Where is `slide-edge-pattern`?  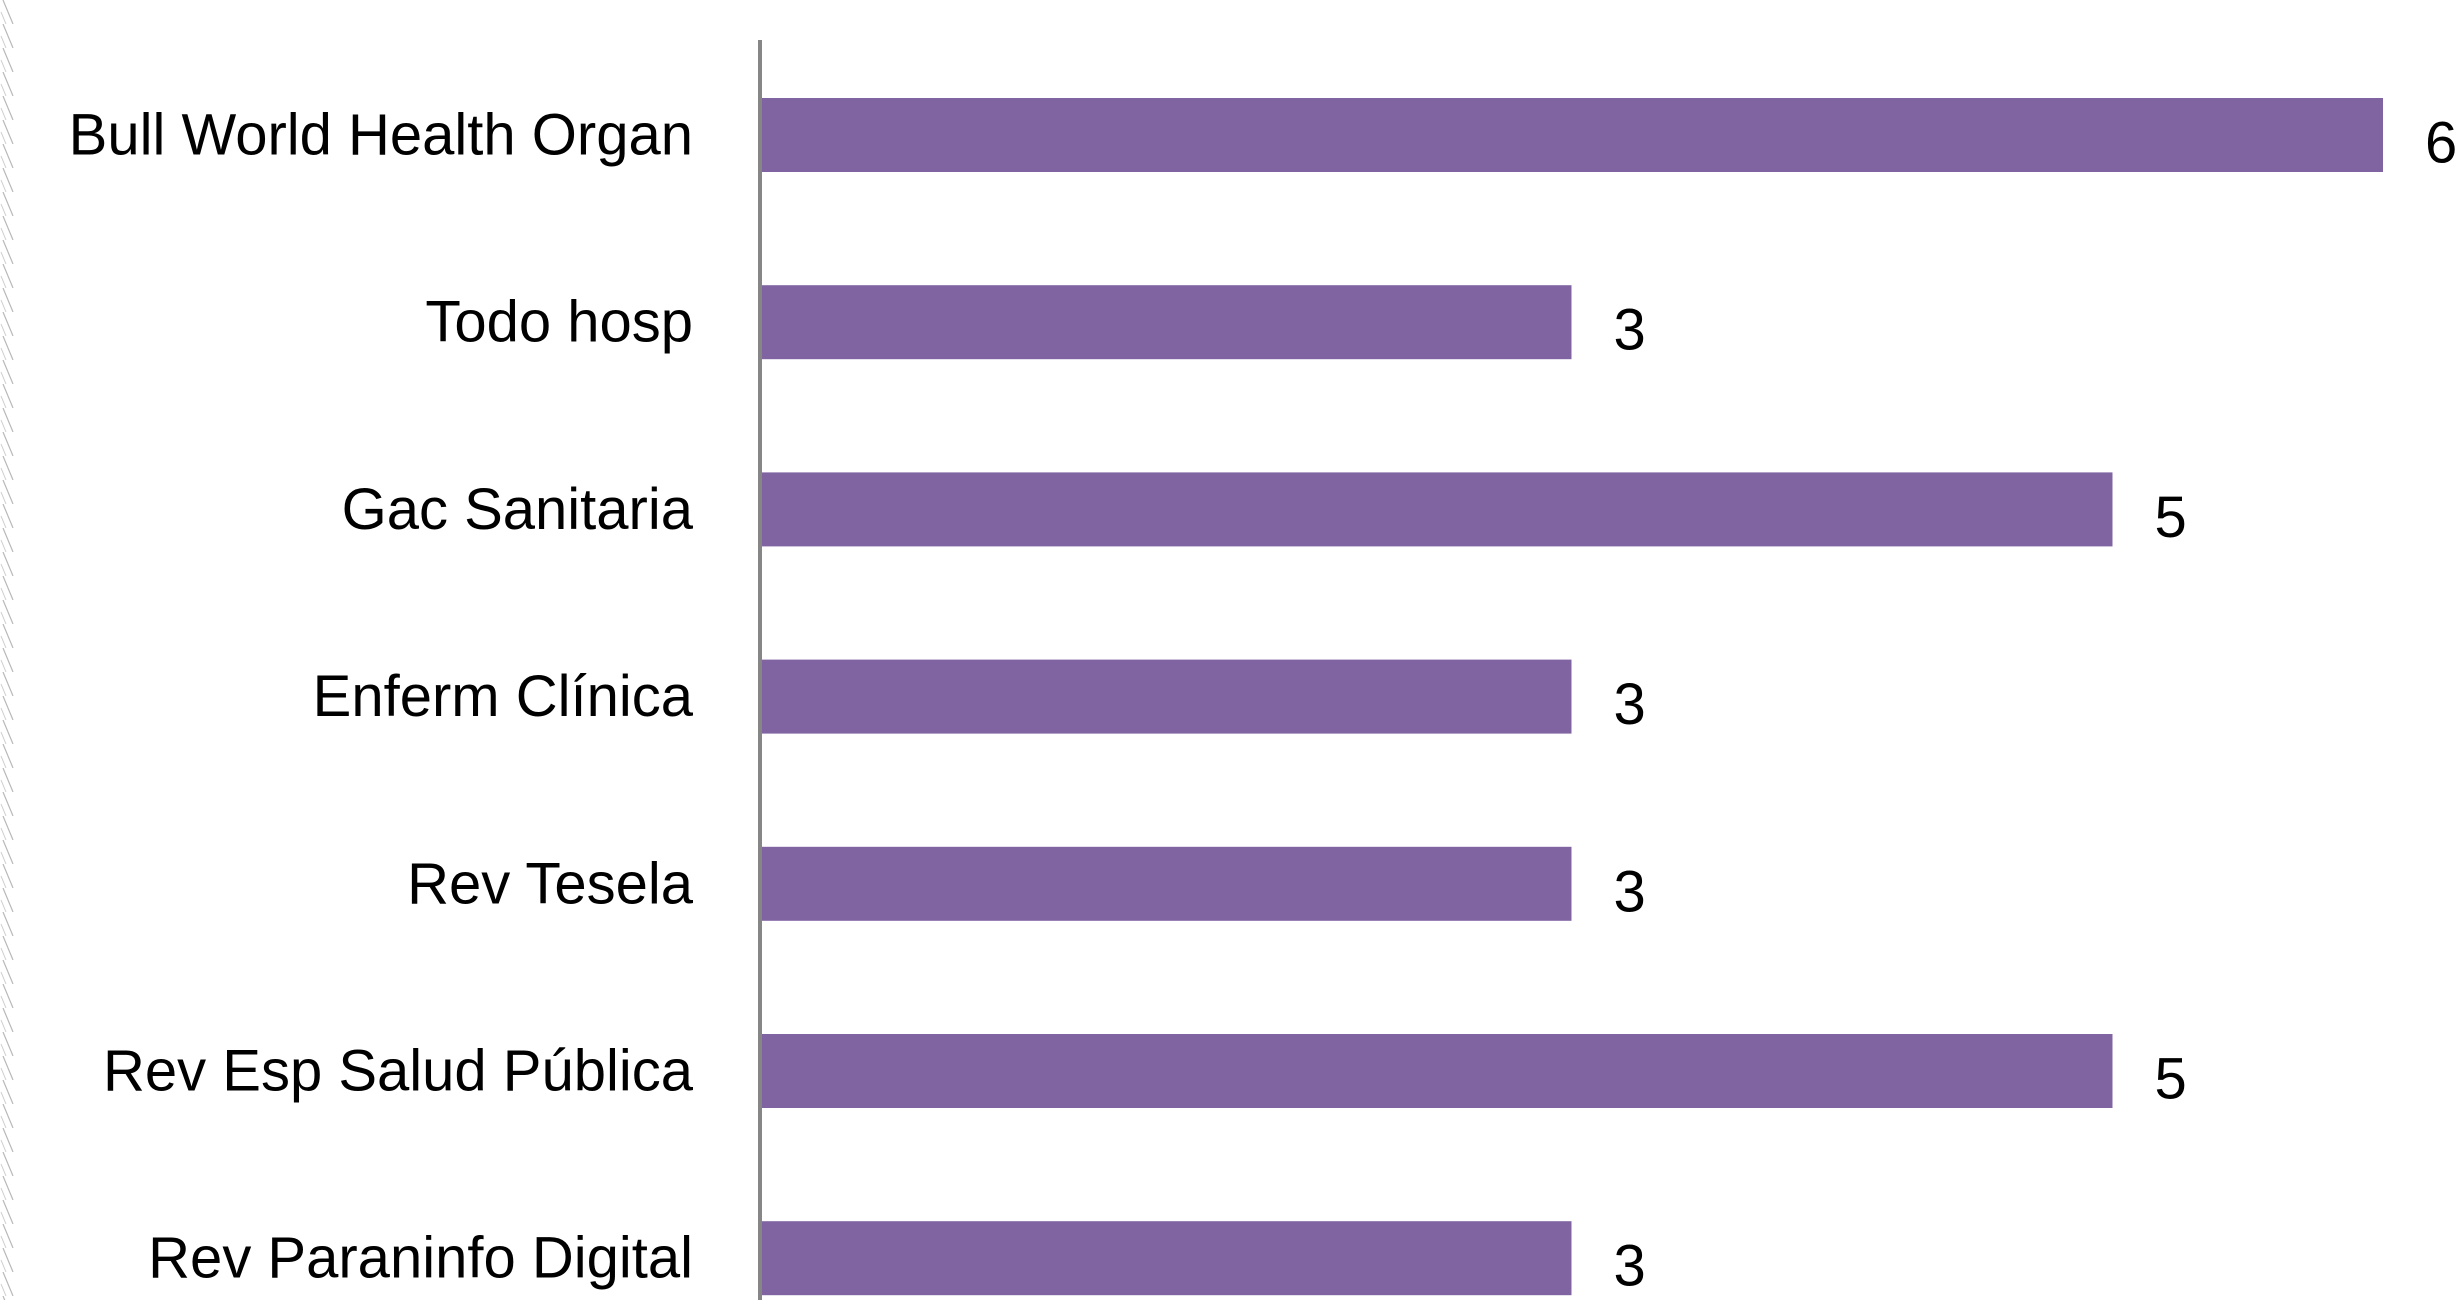 slide-edge-pattern is located at coordinates (8, 650).